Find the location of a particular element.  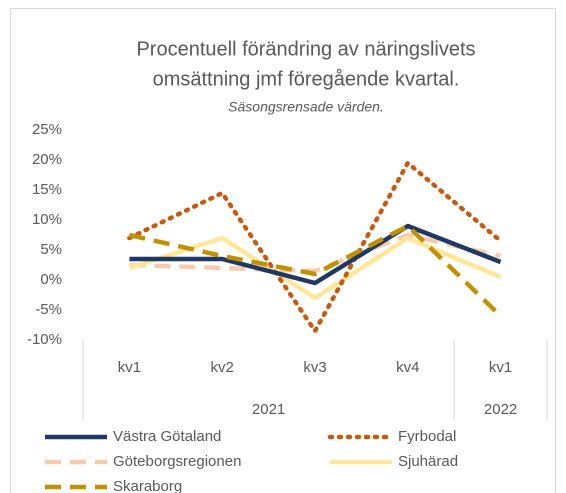

legend-label: Fyrbodal is located at coordinates (427, 436).